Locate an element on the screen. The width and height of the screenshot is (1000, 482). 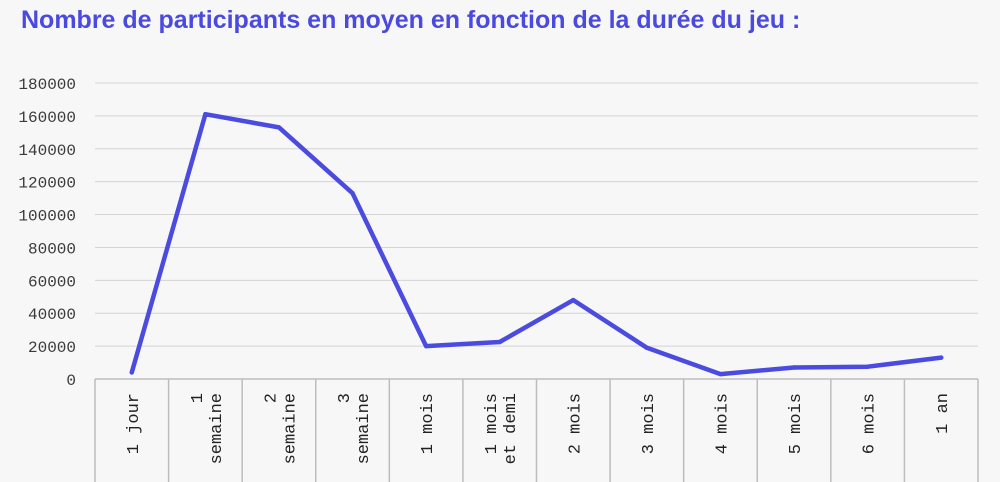
x-category-label: 1 an is located at coordinates (943, 413).